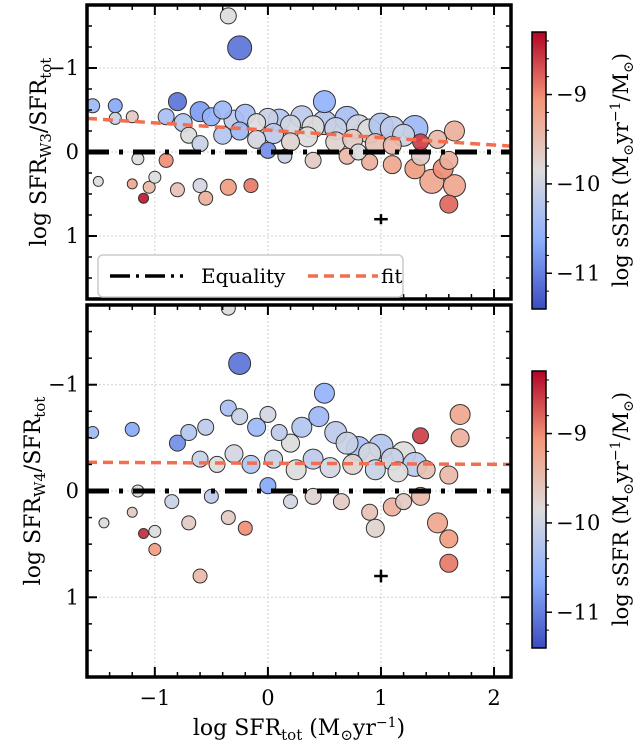  What do you see at coordinates (267, 698) in the screenshot?
I see `x-tick-label: 0` at bounding box center [267, 698].